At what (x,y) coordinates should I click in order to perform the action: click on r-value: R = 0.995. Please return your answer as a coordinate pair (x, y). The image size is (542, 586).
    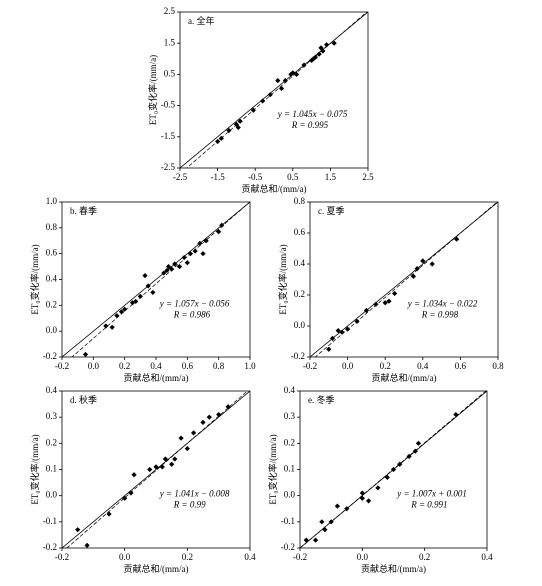
    Looking at the image, I should click on (310, 125).